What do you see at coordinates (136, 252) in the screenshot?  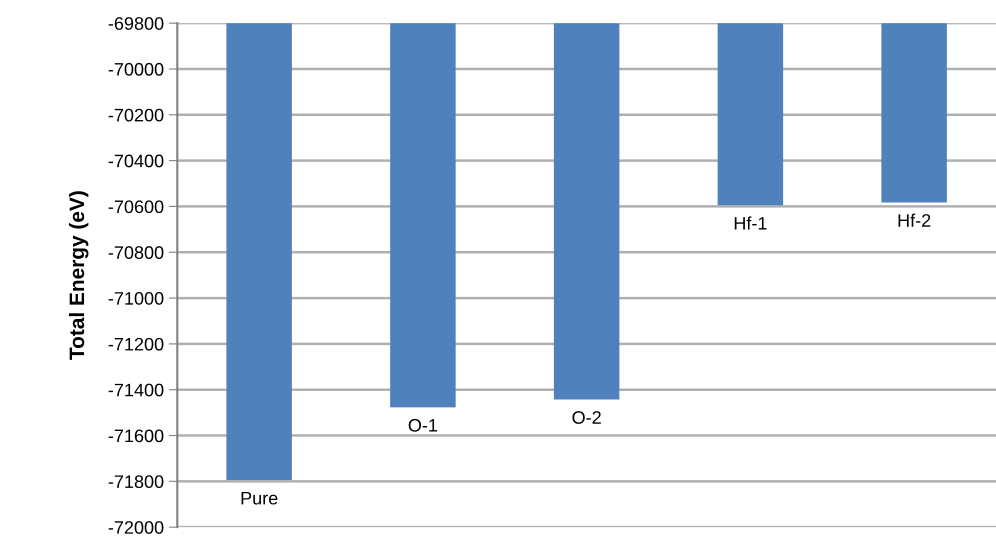 I see `y-tick-label: -70800` at bounding box center [136, 252].